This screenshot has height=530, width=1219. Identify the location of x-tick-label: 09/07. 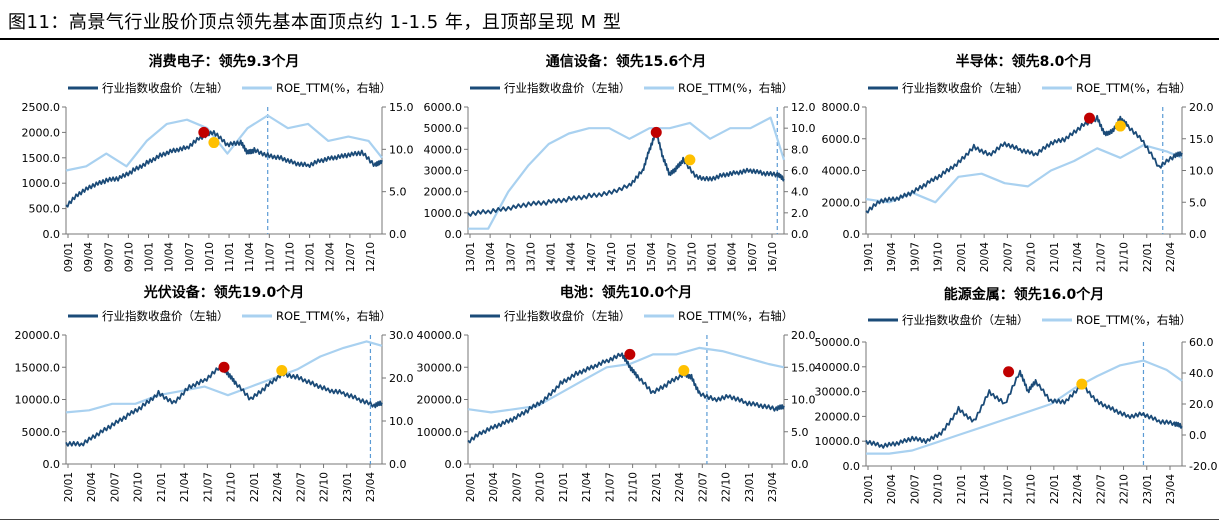
(109, 257).